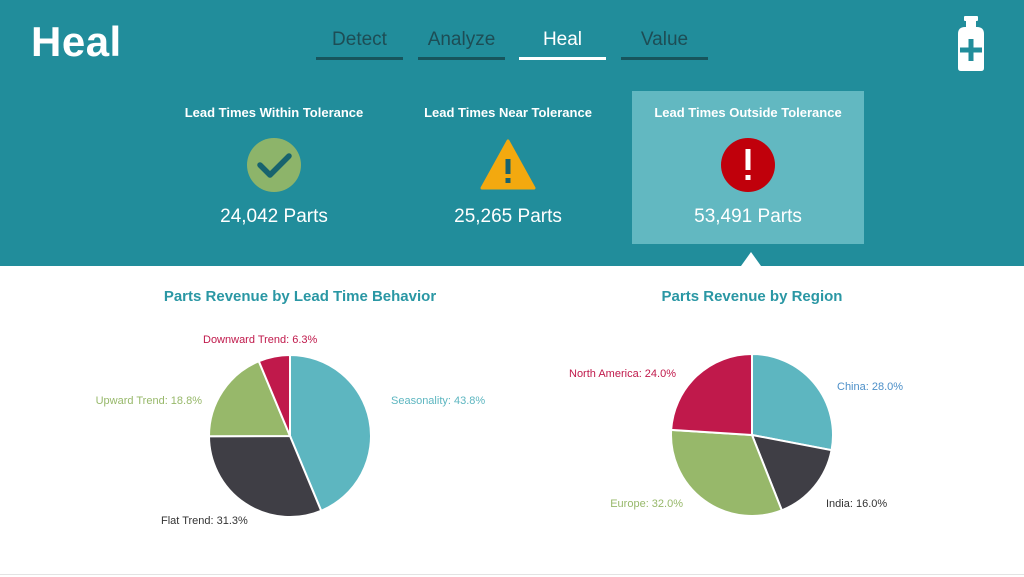 The image size is (1024, 577). What do you see at coordinates (204, 521) in the screenshot?
I see `slice-label-flat-trend: Flat Trend: 31.3%` at bounding box center [204, 521].